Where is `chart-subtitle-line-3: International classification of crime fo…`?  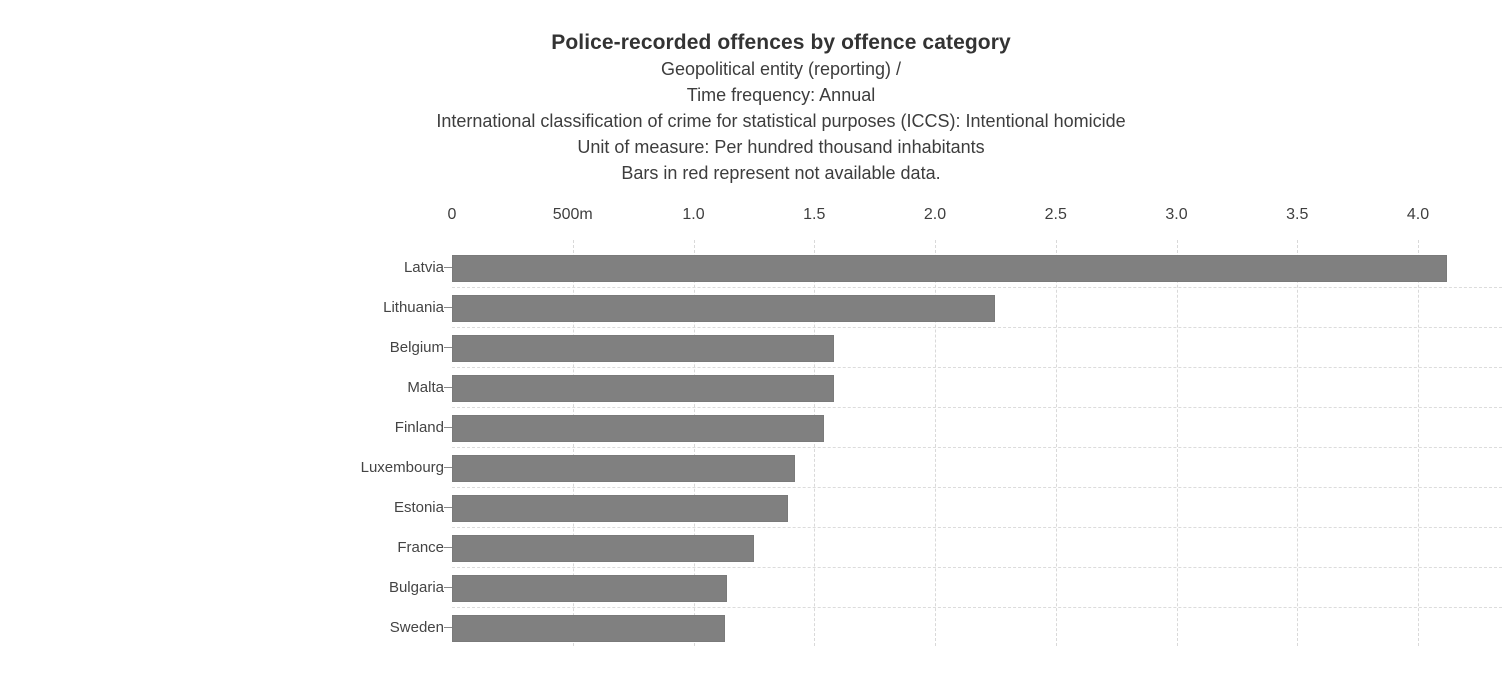 chart-subtitle-line-3: International classification of crime fo… is located at coordinates (781, 121).